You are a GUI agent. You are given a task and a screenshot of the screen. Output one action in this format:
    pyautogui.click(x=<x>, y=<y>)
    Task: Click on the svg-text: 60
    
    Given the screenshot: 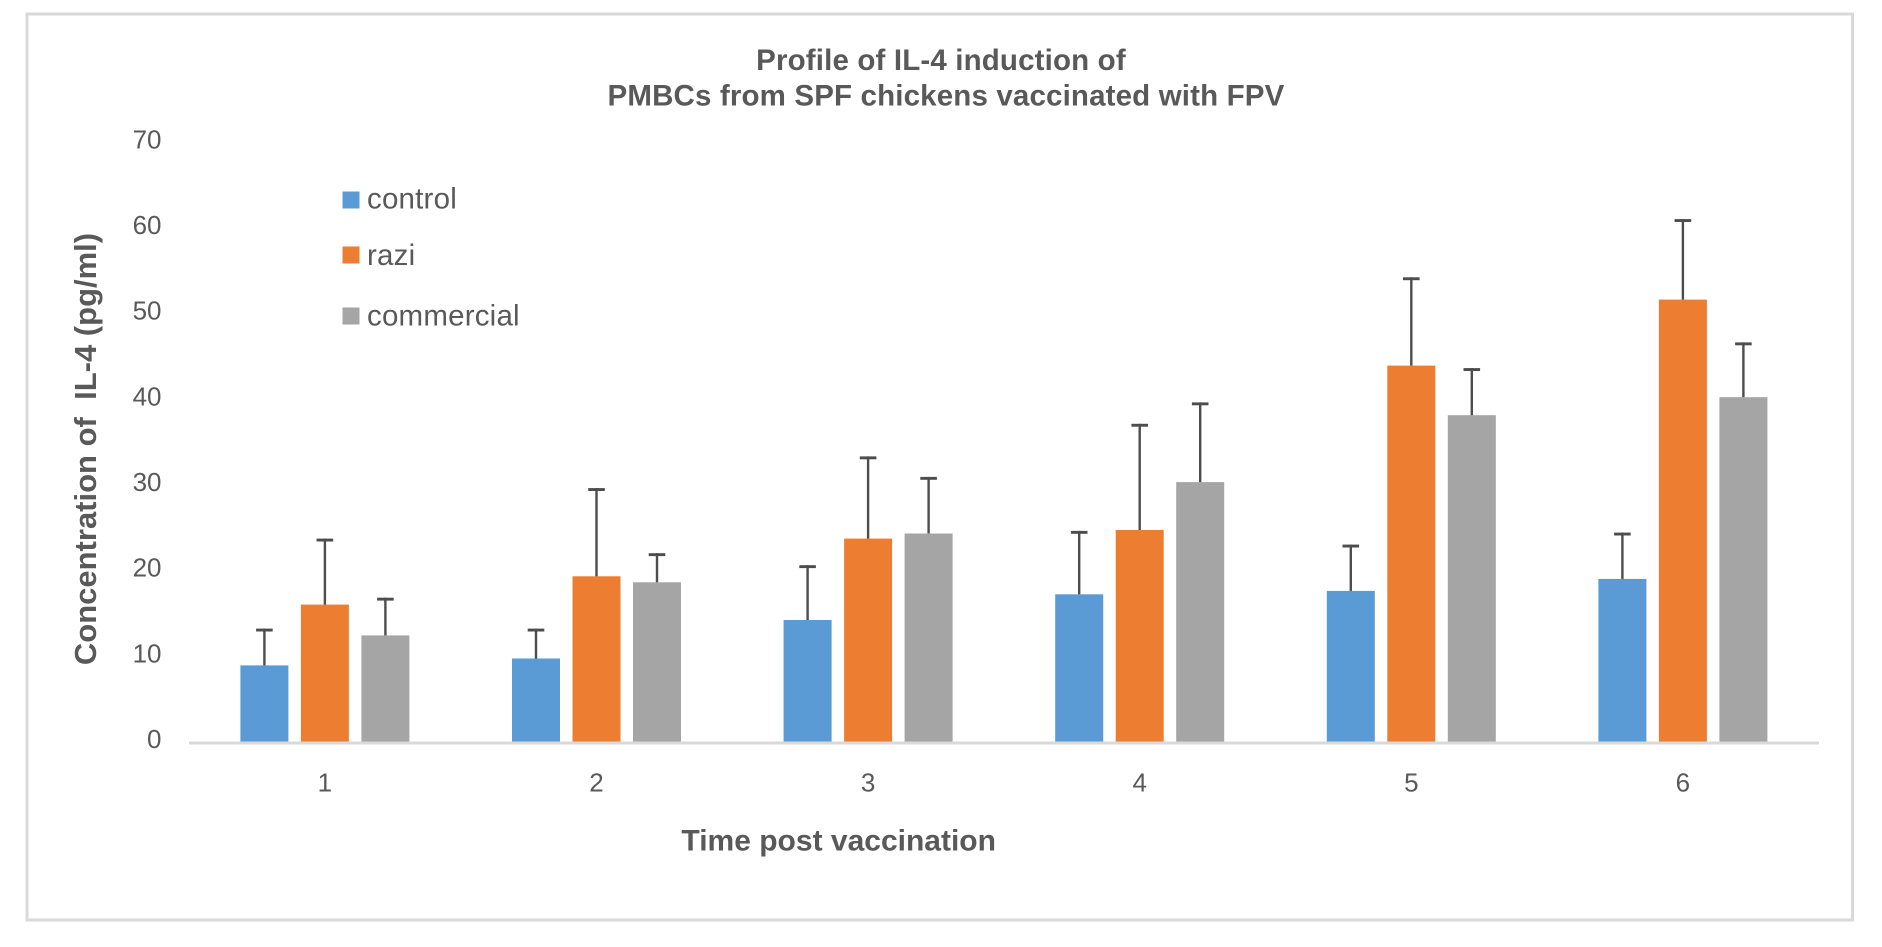 What is the action you would take?
    pyautogui.click(x=147, y=225)
    